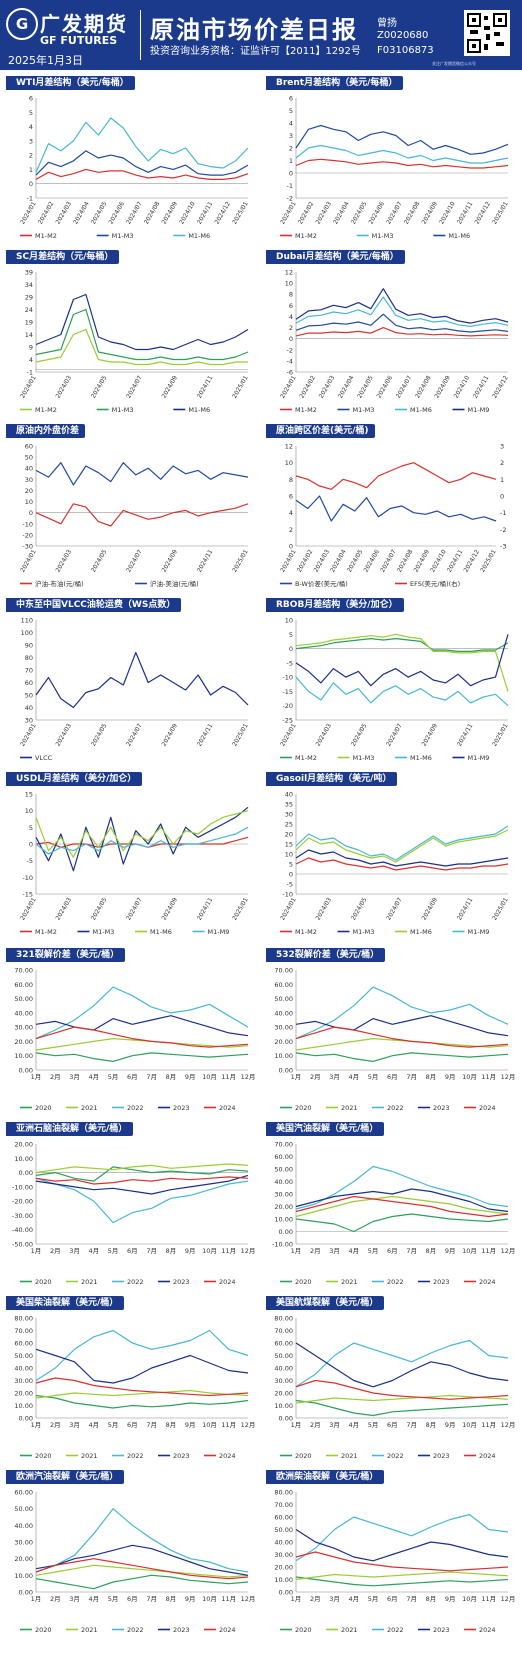 Image resolution: width=522 pixels, height=1680 pixels. Describe the element at coordinates (483, 212) in the screenshot. I see `x-tick-label: 2024/12` at that location.